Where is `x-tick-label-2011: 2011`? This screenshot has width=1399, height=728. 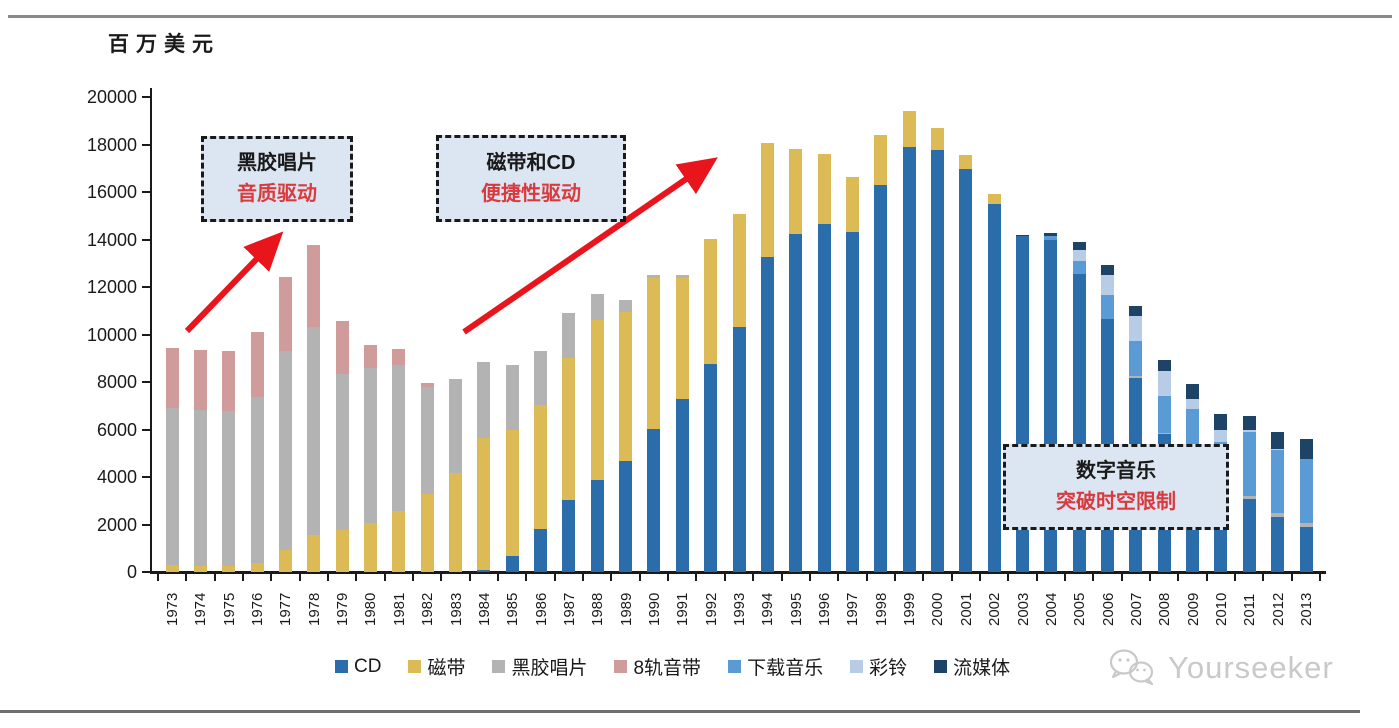 x-tick-label-2011: 2011 is located at coordinates (1250, 609).